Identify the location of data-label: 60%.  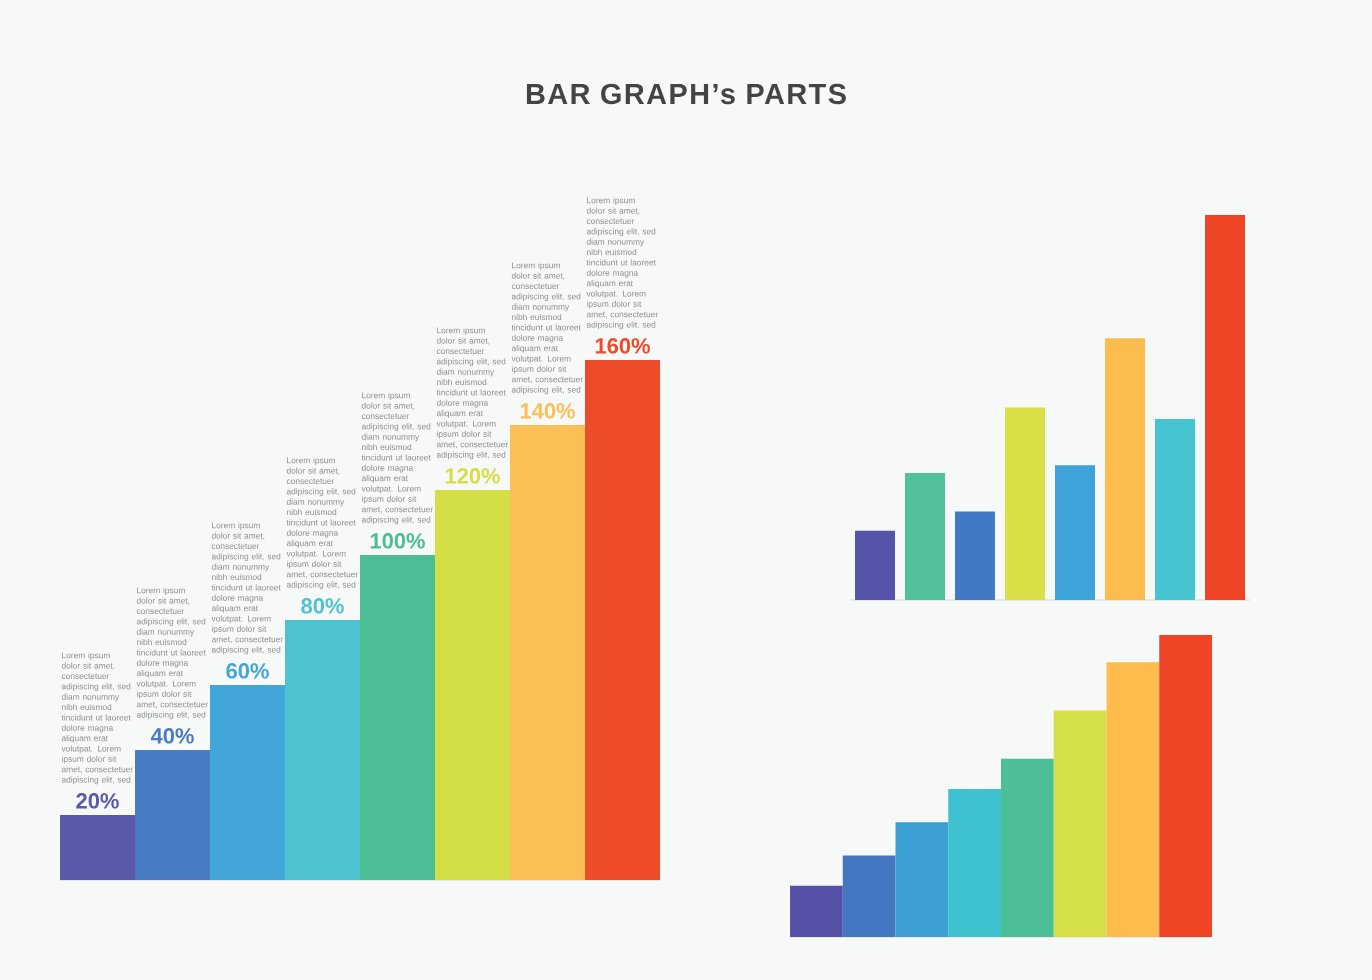
(247, 671).